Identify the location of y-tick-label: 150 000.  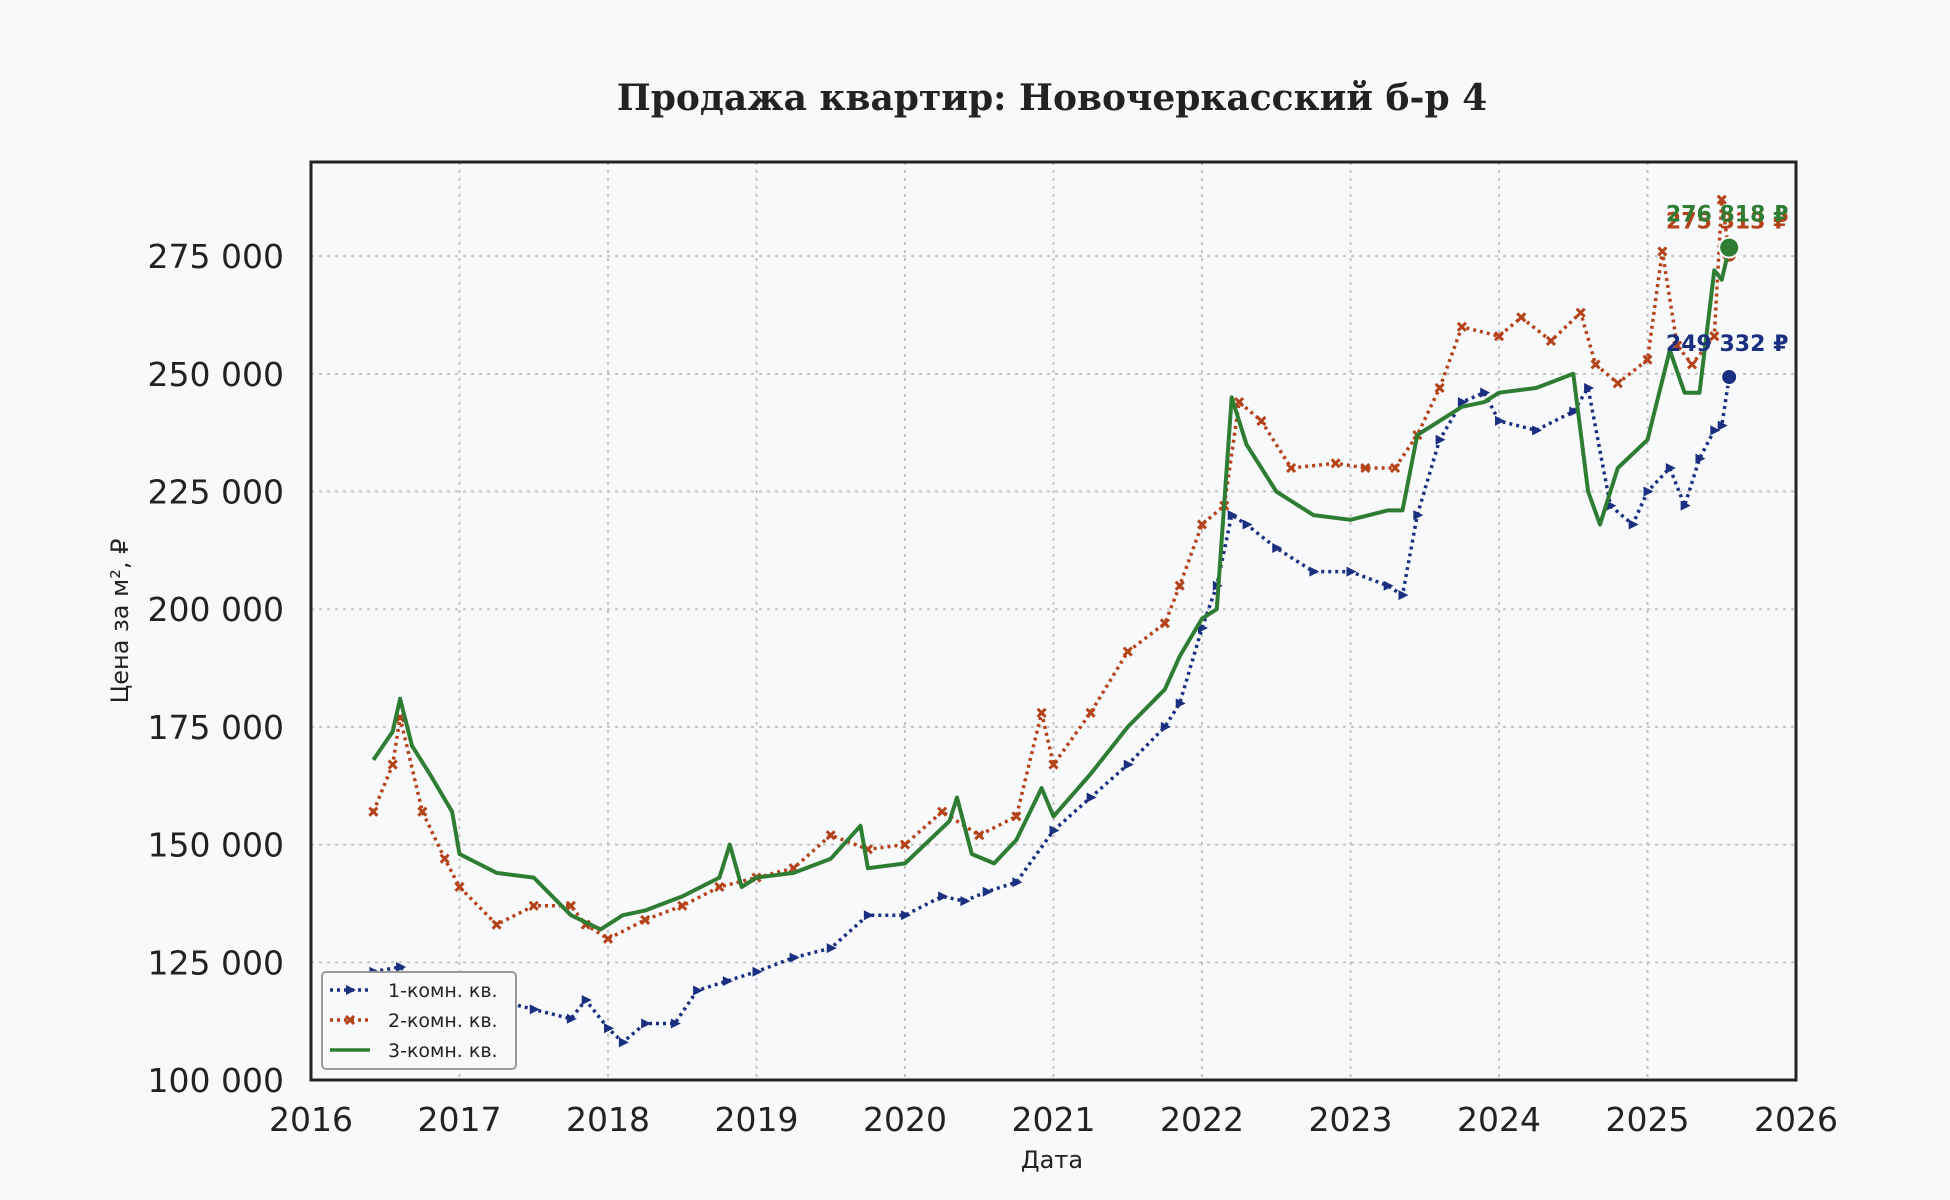
(216, 845).